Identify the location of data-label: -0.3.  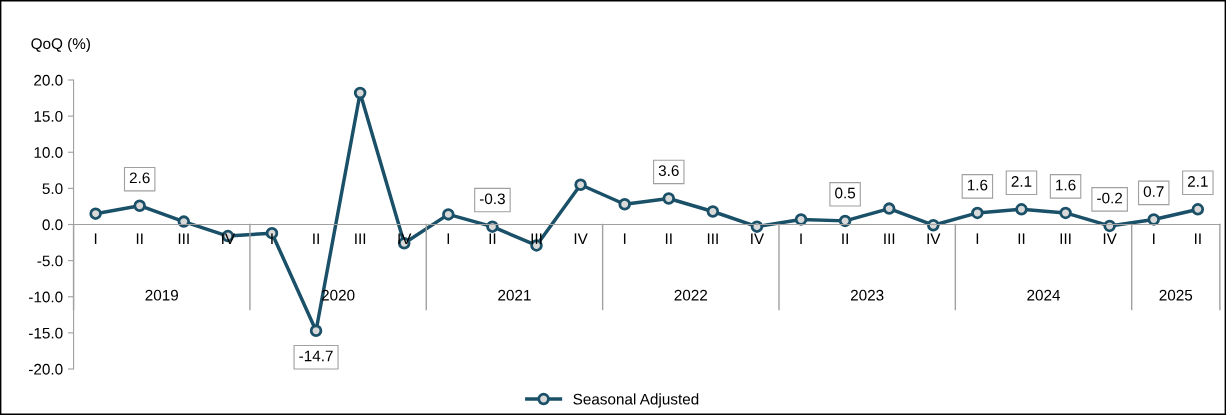
(492, 199).